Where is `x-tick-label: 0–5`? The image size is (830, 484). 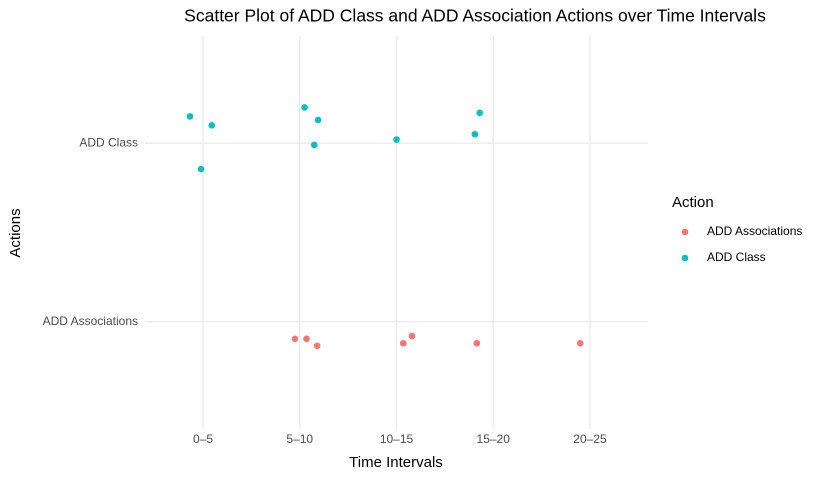 x-tick-label: 0–5 is located at coordinates (203, 439).